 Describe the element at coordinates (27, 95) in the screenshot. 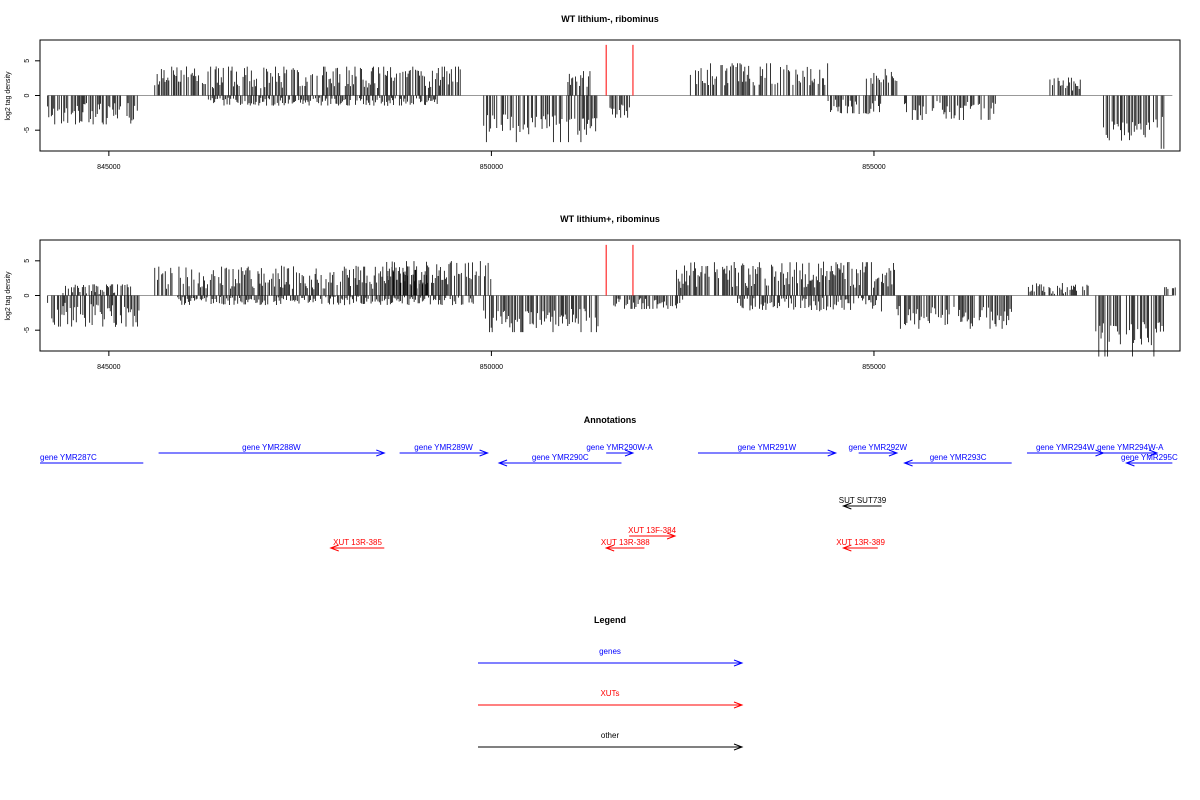

I see `panel-1-ytick-0: 0` at that location.